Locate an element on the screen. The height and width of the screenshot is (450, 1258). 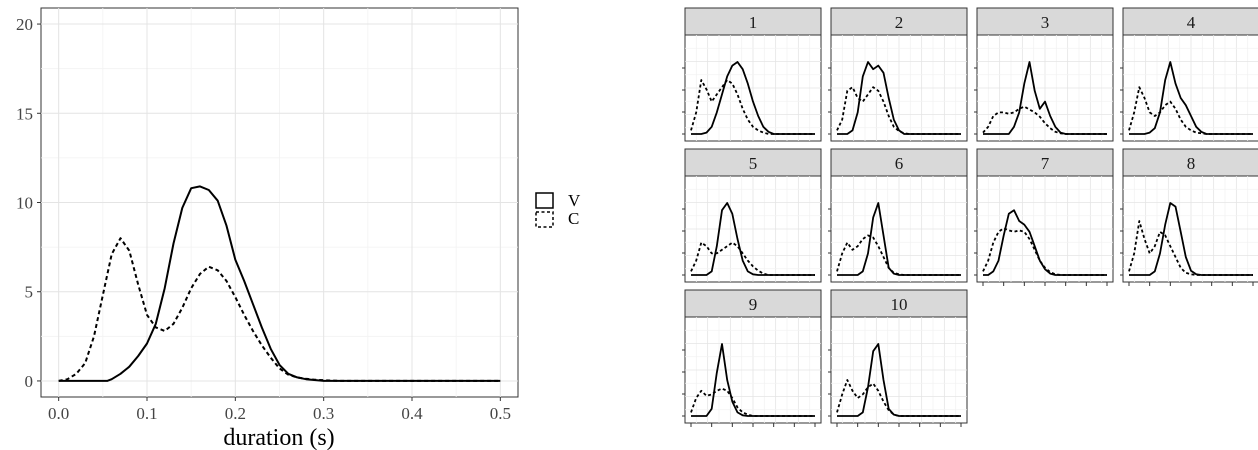
legend-label-c: C is located at coordinates (573, 218).